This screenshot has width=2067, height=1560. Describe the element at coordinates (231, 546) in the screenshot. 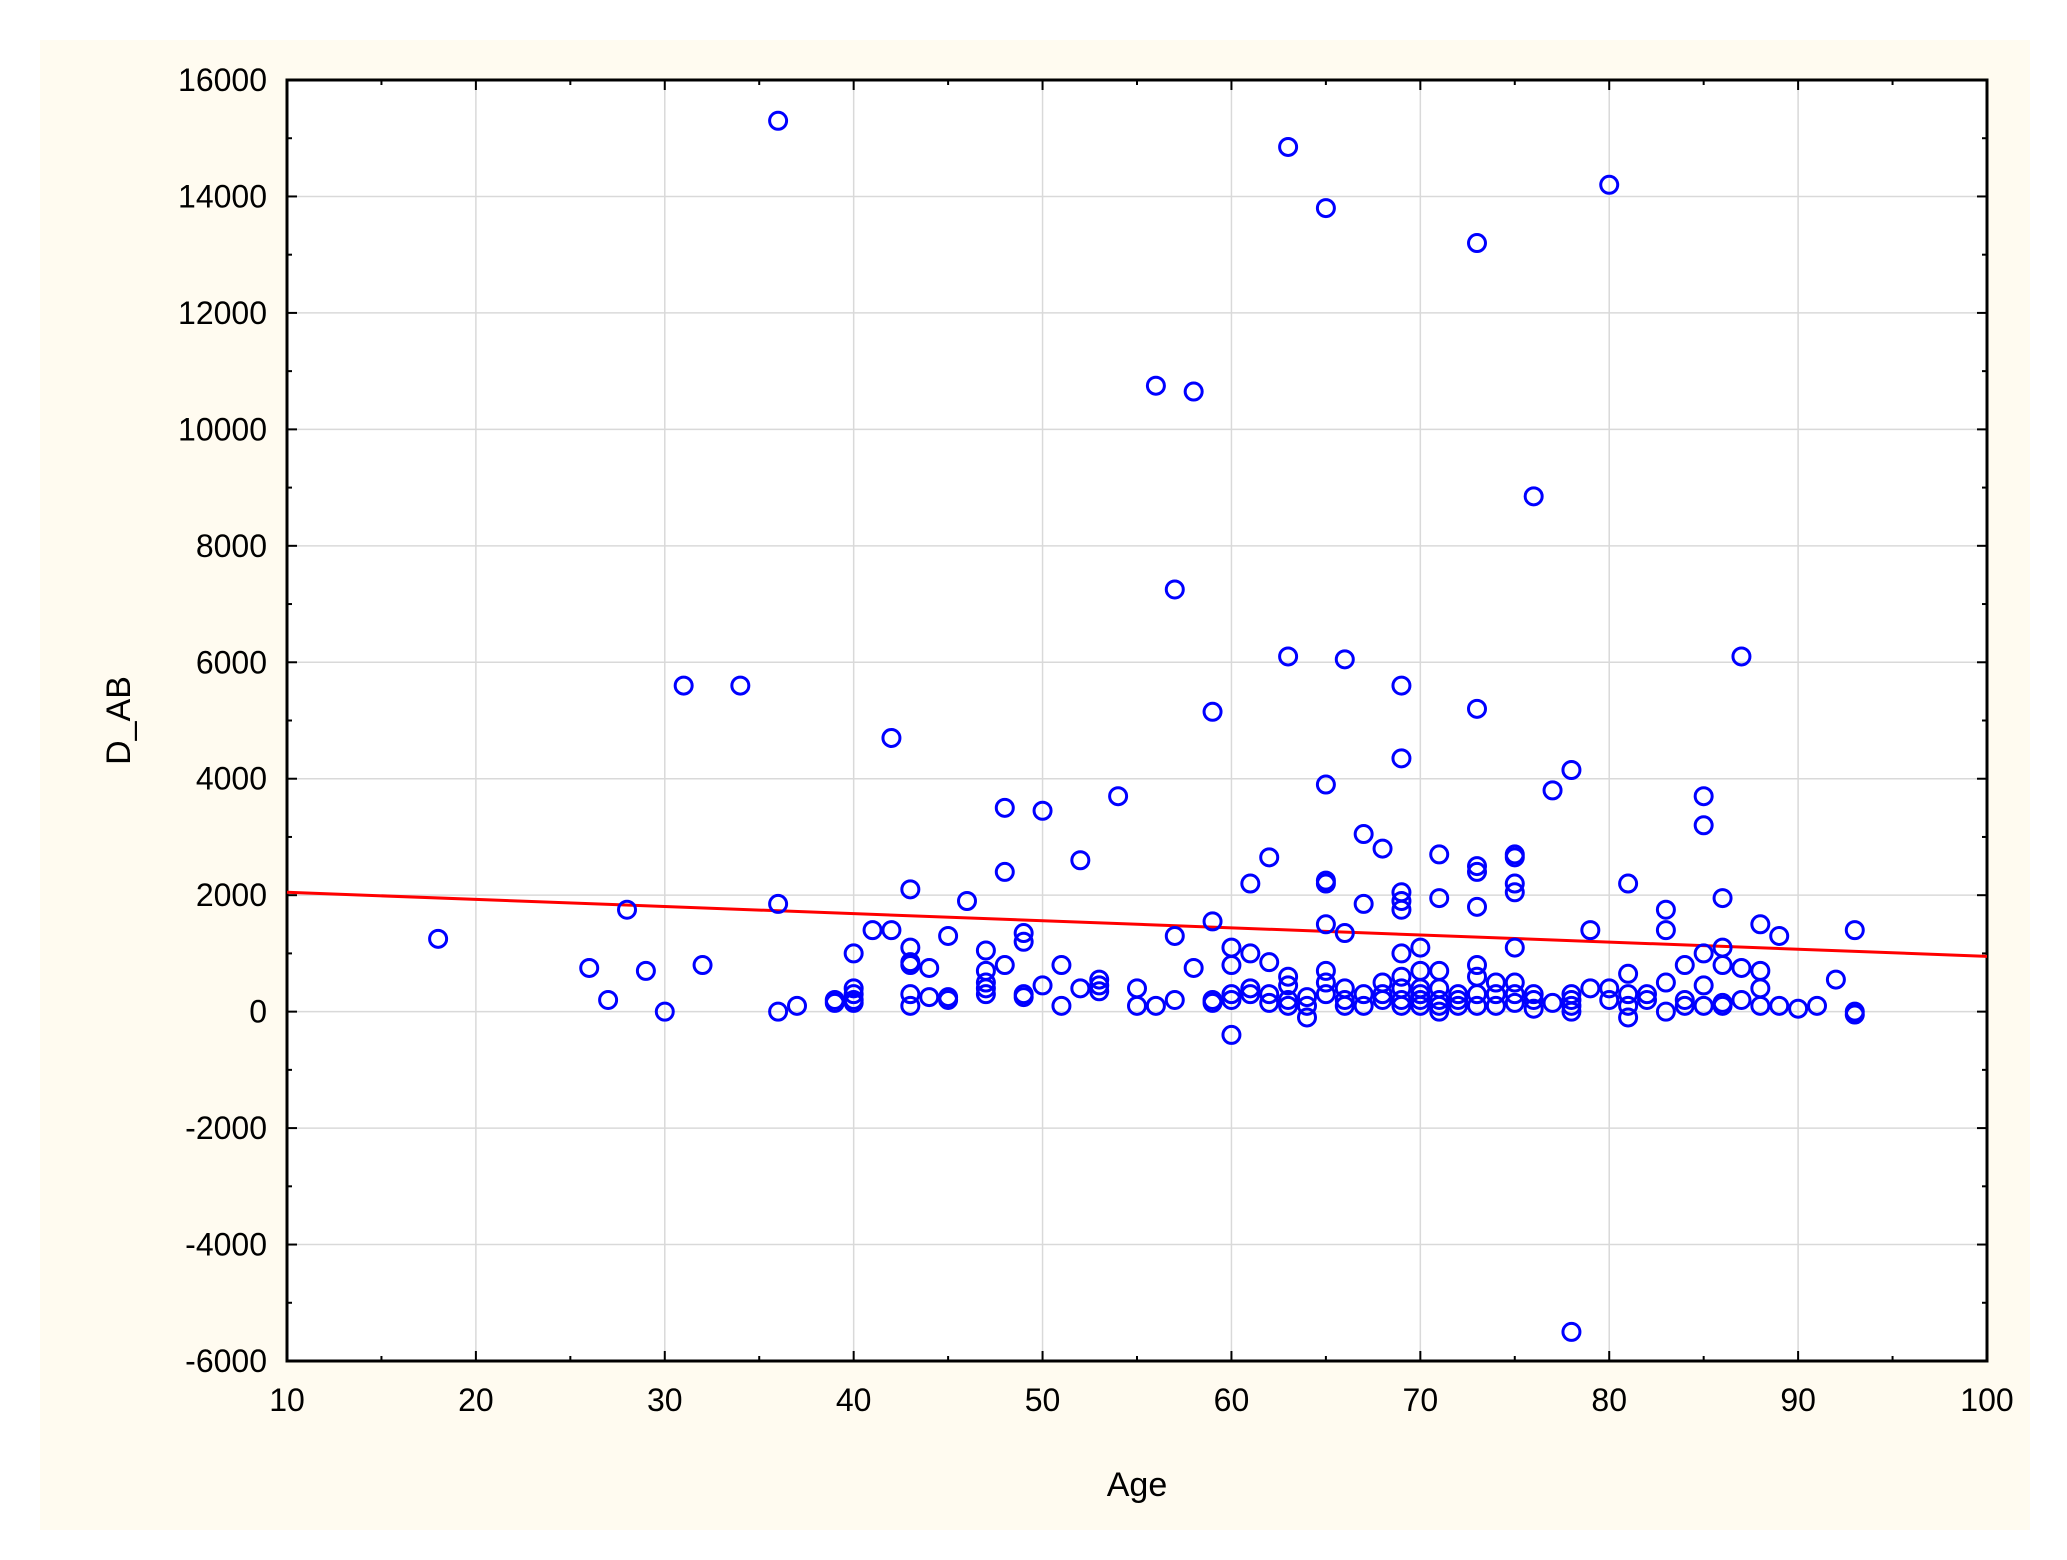

I see `y-tick-label: 8000` at that location.